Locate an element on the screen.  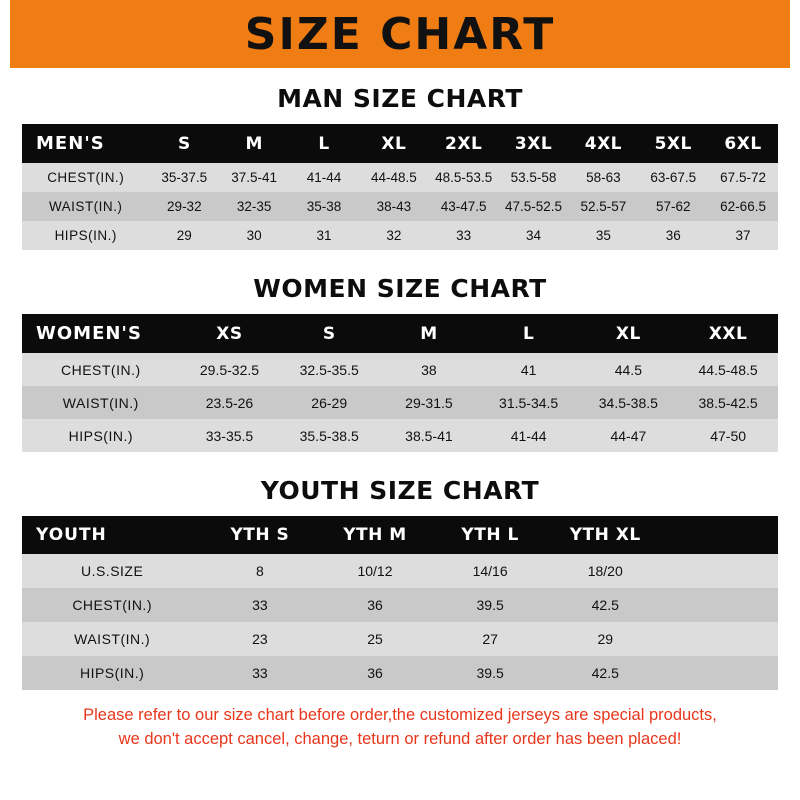
youth-hips-m: 36 is located at coordinates (375, 673).